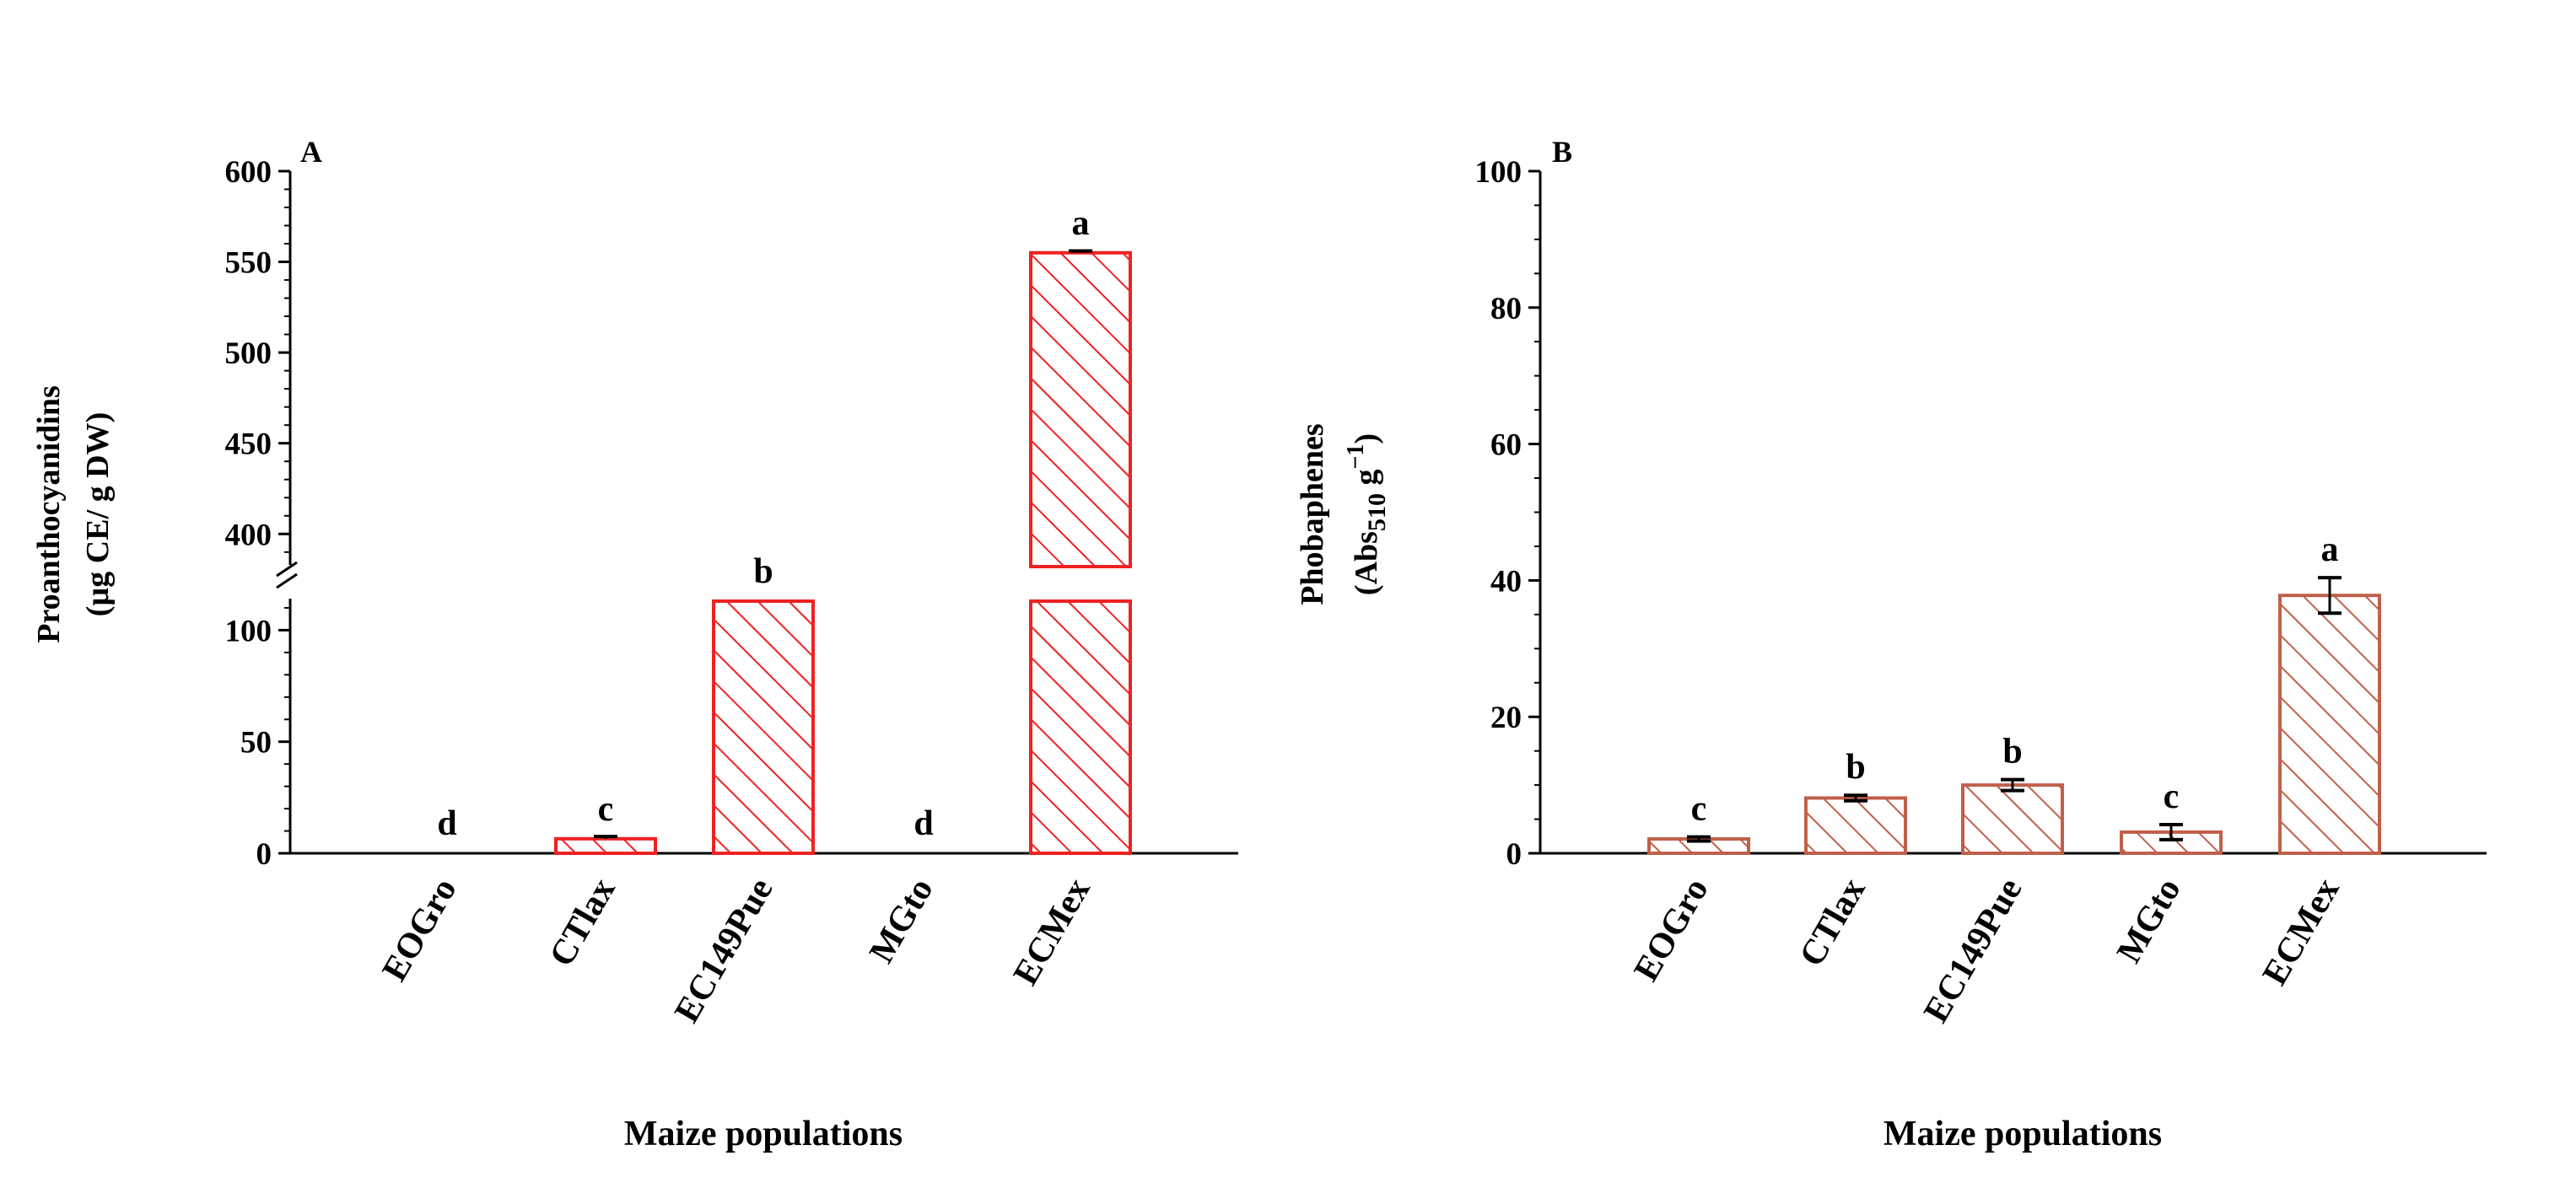  Describe the element at coordinates (287, 580) in the screenshot. I see `panel-a-break-mark-bottom` at that location.